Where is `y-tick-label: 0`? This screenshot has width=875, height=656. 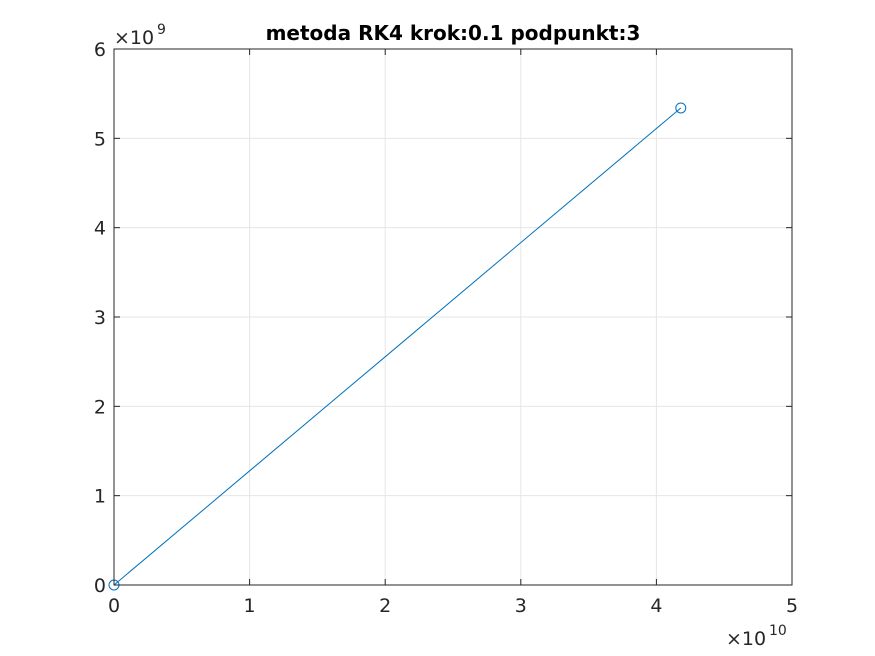
y-tick-label: 0 is located at coordinates (100, 586).